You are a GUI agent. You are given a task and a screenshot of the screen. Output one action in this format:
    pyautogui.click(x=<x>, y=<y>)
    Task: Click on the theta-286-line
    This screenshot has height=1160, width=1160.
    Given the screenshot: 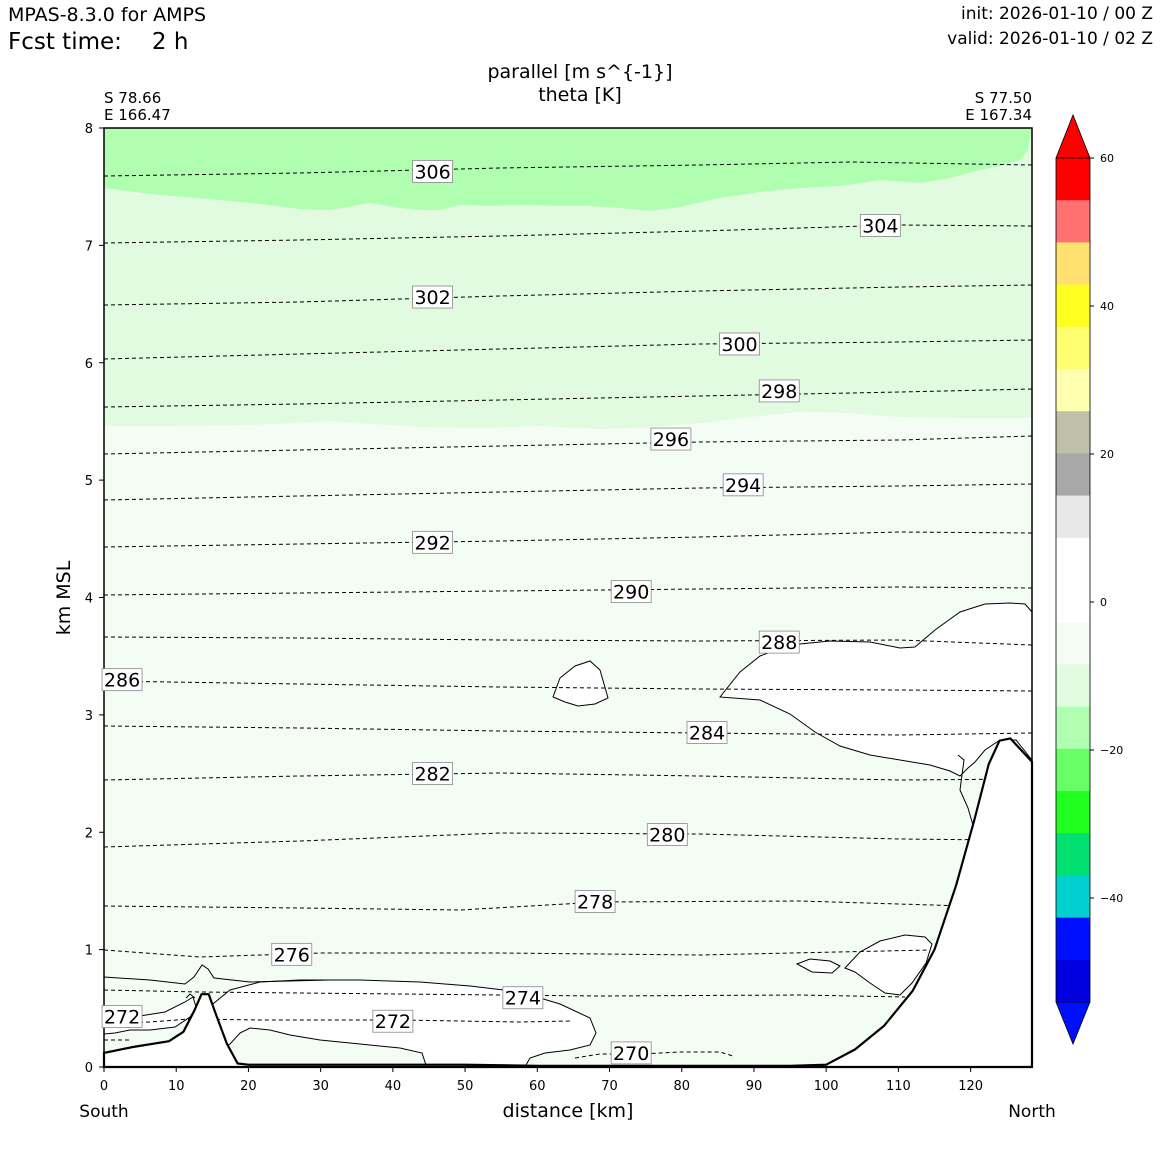 What is the action you would take?
    pyautogui.click(x=568, y=686)
    